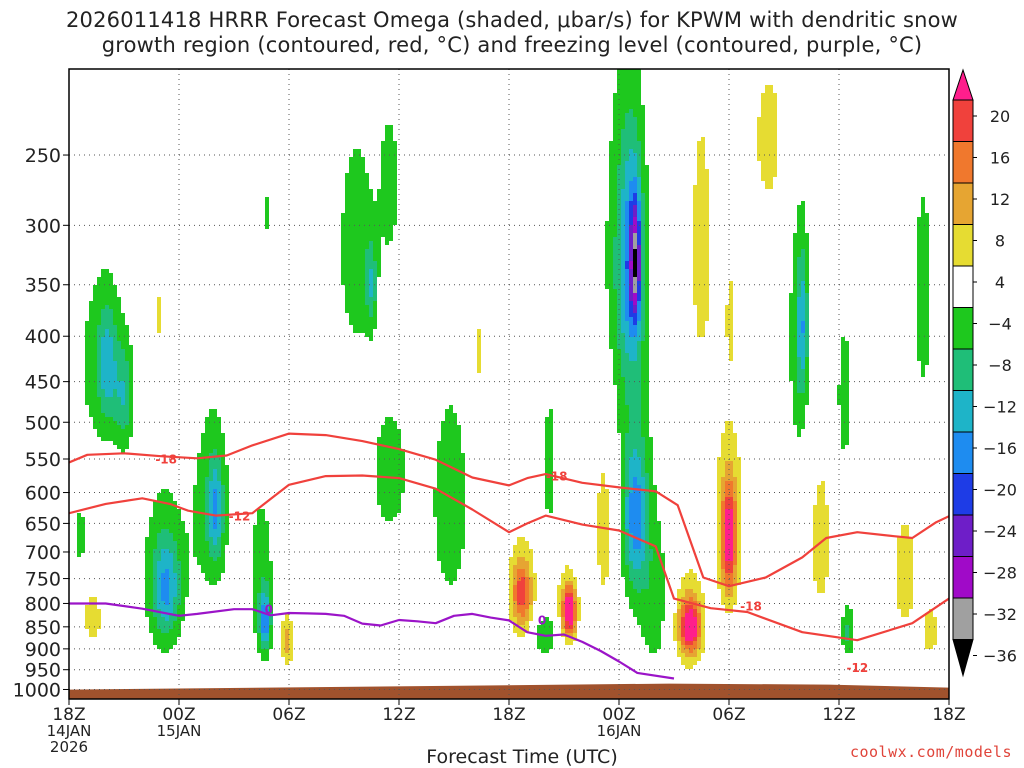  I want to click on x-tick-label: 12Z, so click(838, 715).